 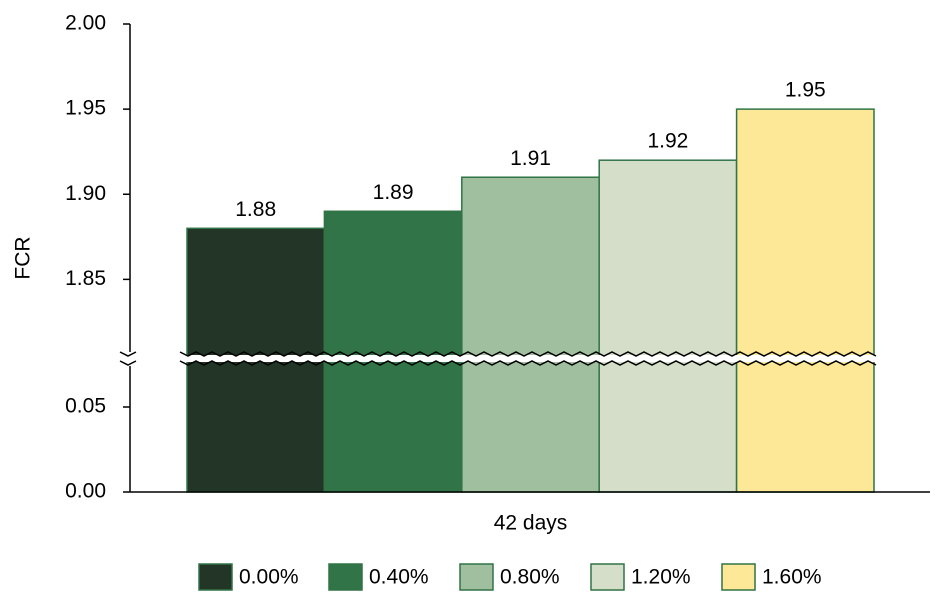 What do you see at coordinates (792, 577) in the screenshot?
I see `legend-label: 1.60%` at bounding box center [792, 577].